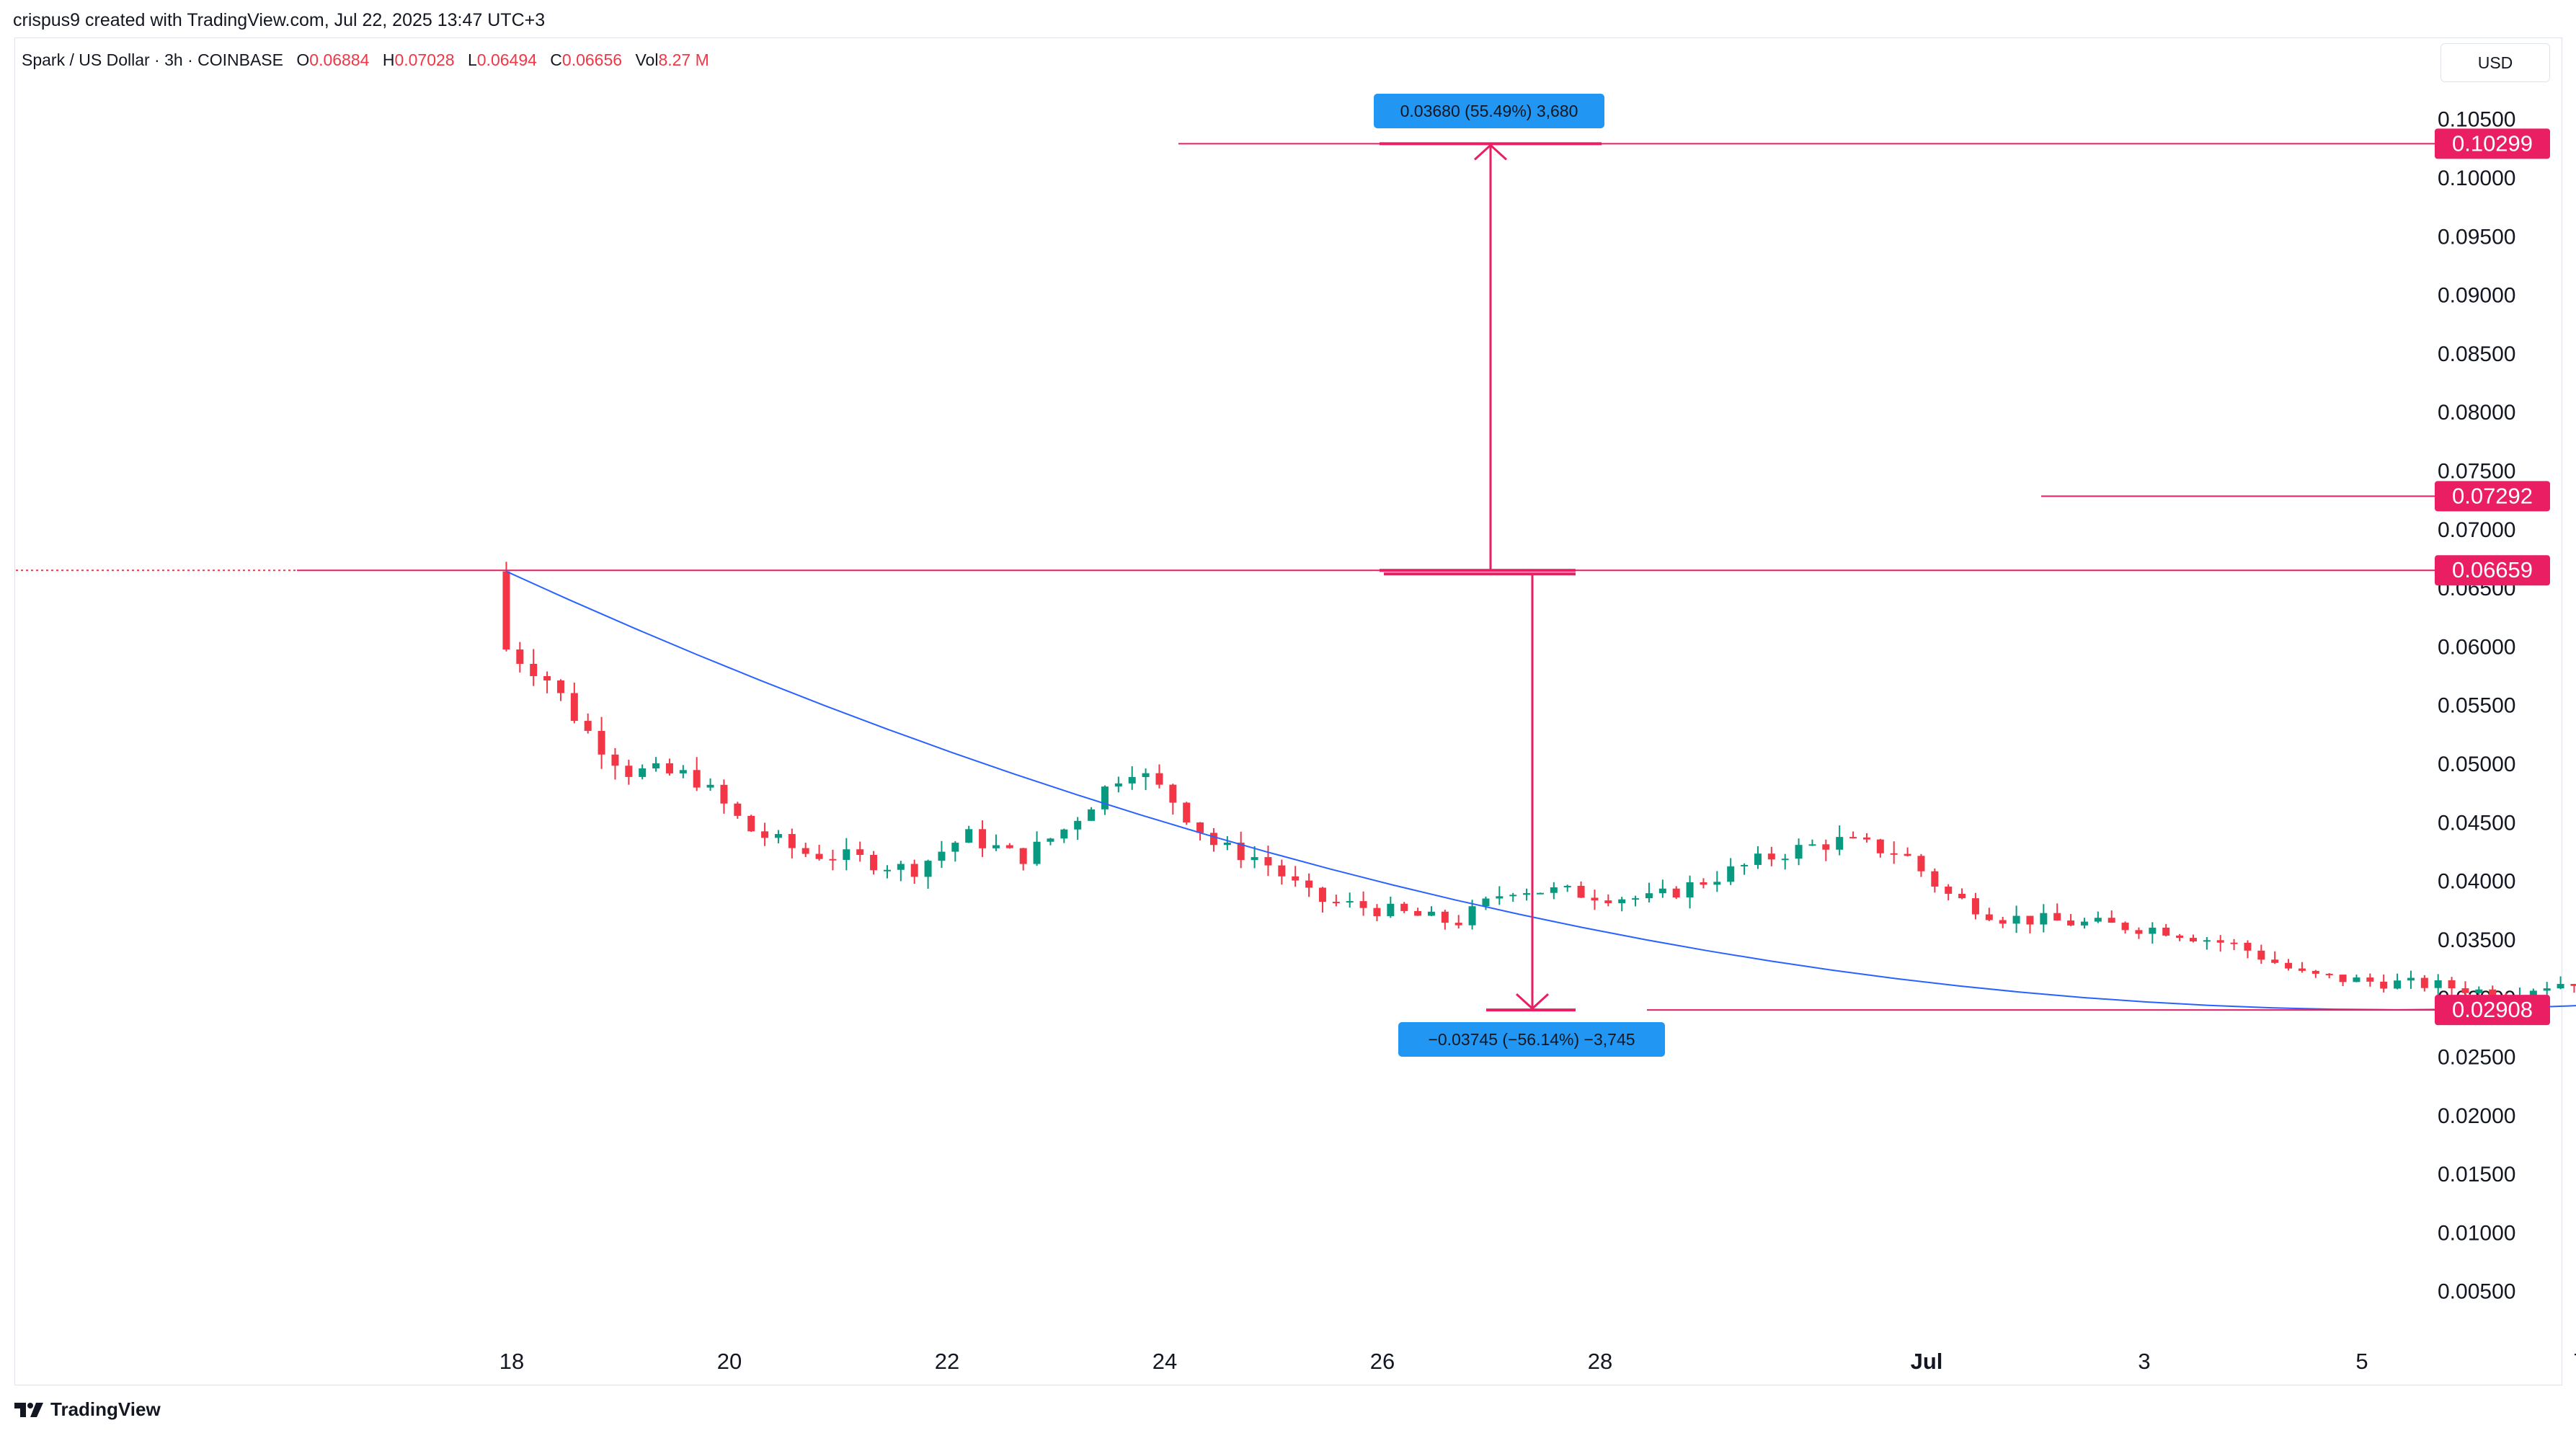 Image resolution: width=2576 pixels, height=1433 pixels. What do you see at coordinates (339, 59) in the screenshot?
I see `open-value: 0.06884` at bounding box center [339, 59].